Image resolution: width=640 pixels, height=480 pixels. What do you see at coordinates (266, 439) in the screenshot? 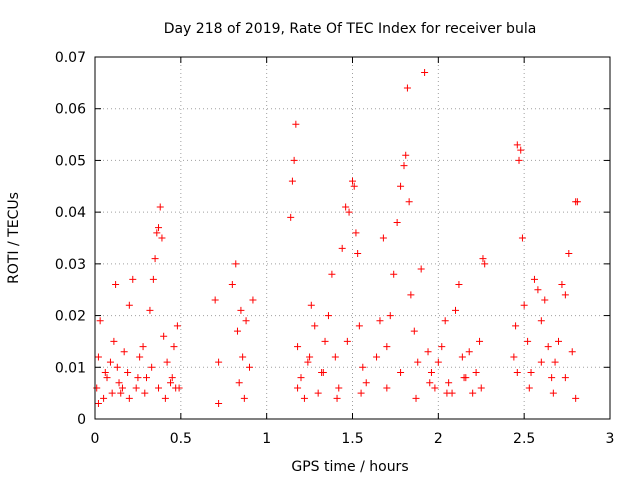
I see `x-tick-label: 1` at bounding box center [266, 439].